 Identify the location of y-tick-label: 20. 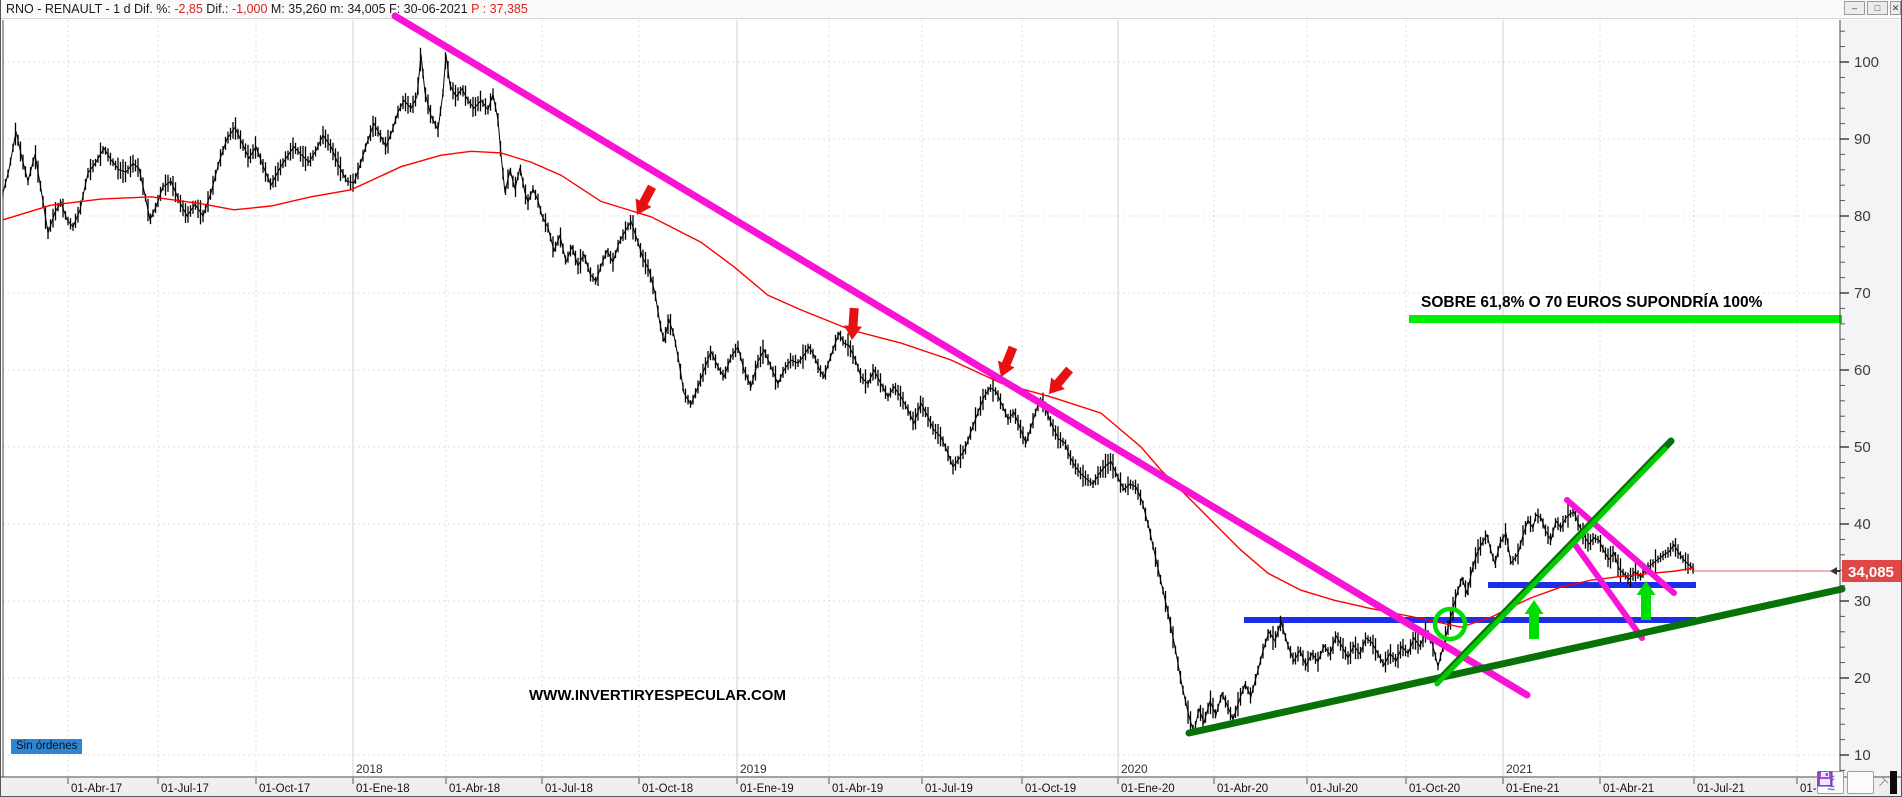
(1862, 678).